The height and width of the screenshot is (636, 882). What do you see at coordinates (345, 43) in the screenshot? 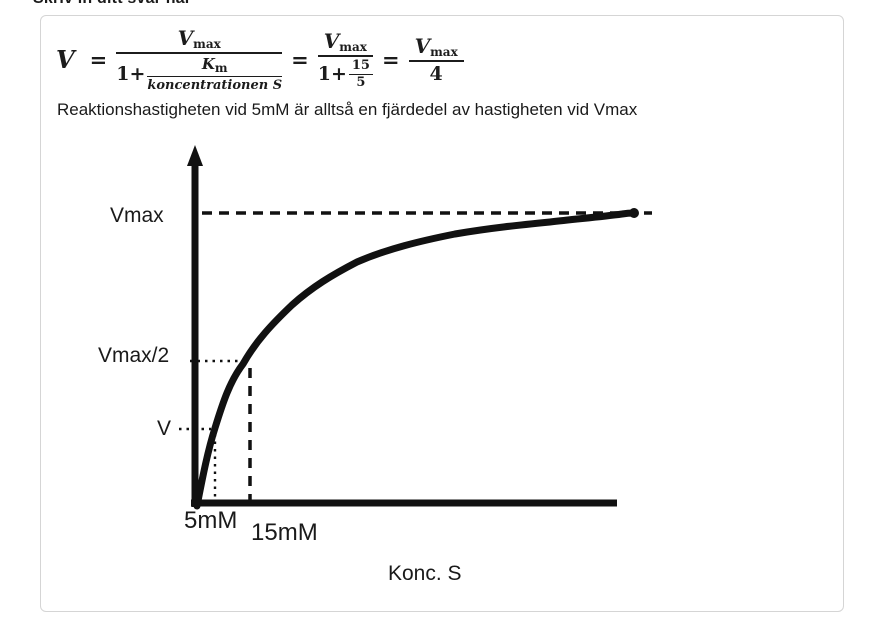
I see `fraction-2-numerator: Vmax` at bounding box center [345, 43].